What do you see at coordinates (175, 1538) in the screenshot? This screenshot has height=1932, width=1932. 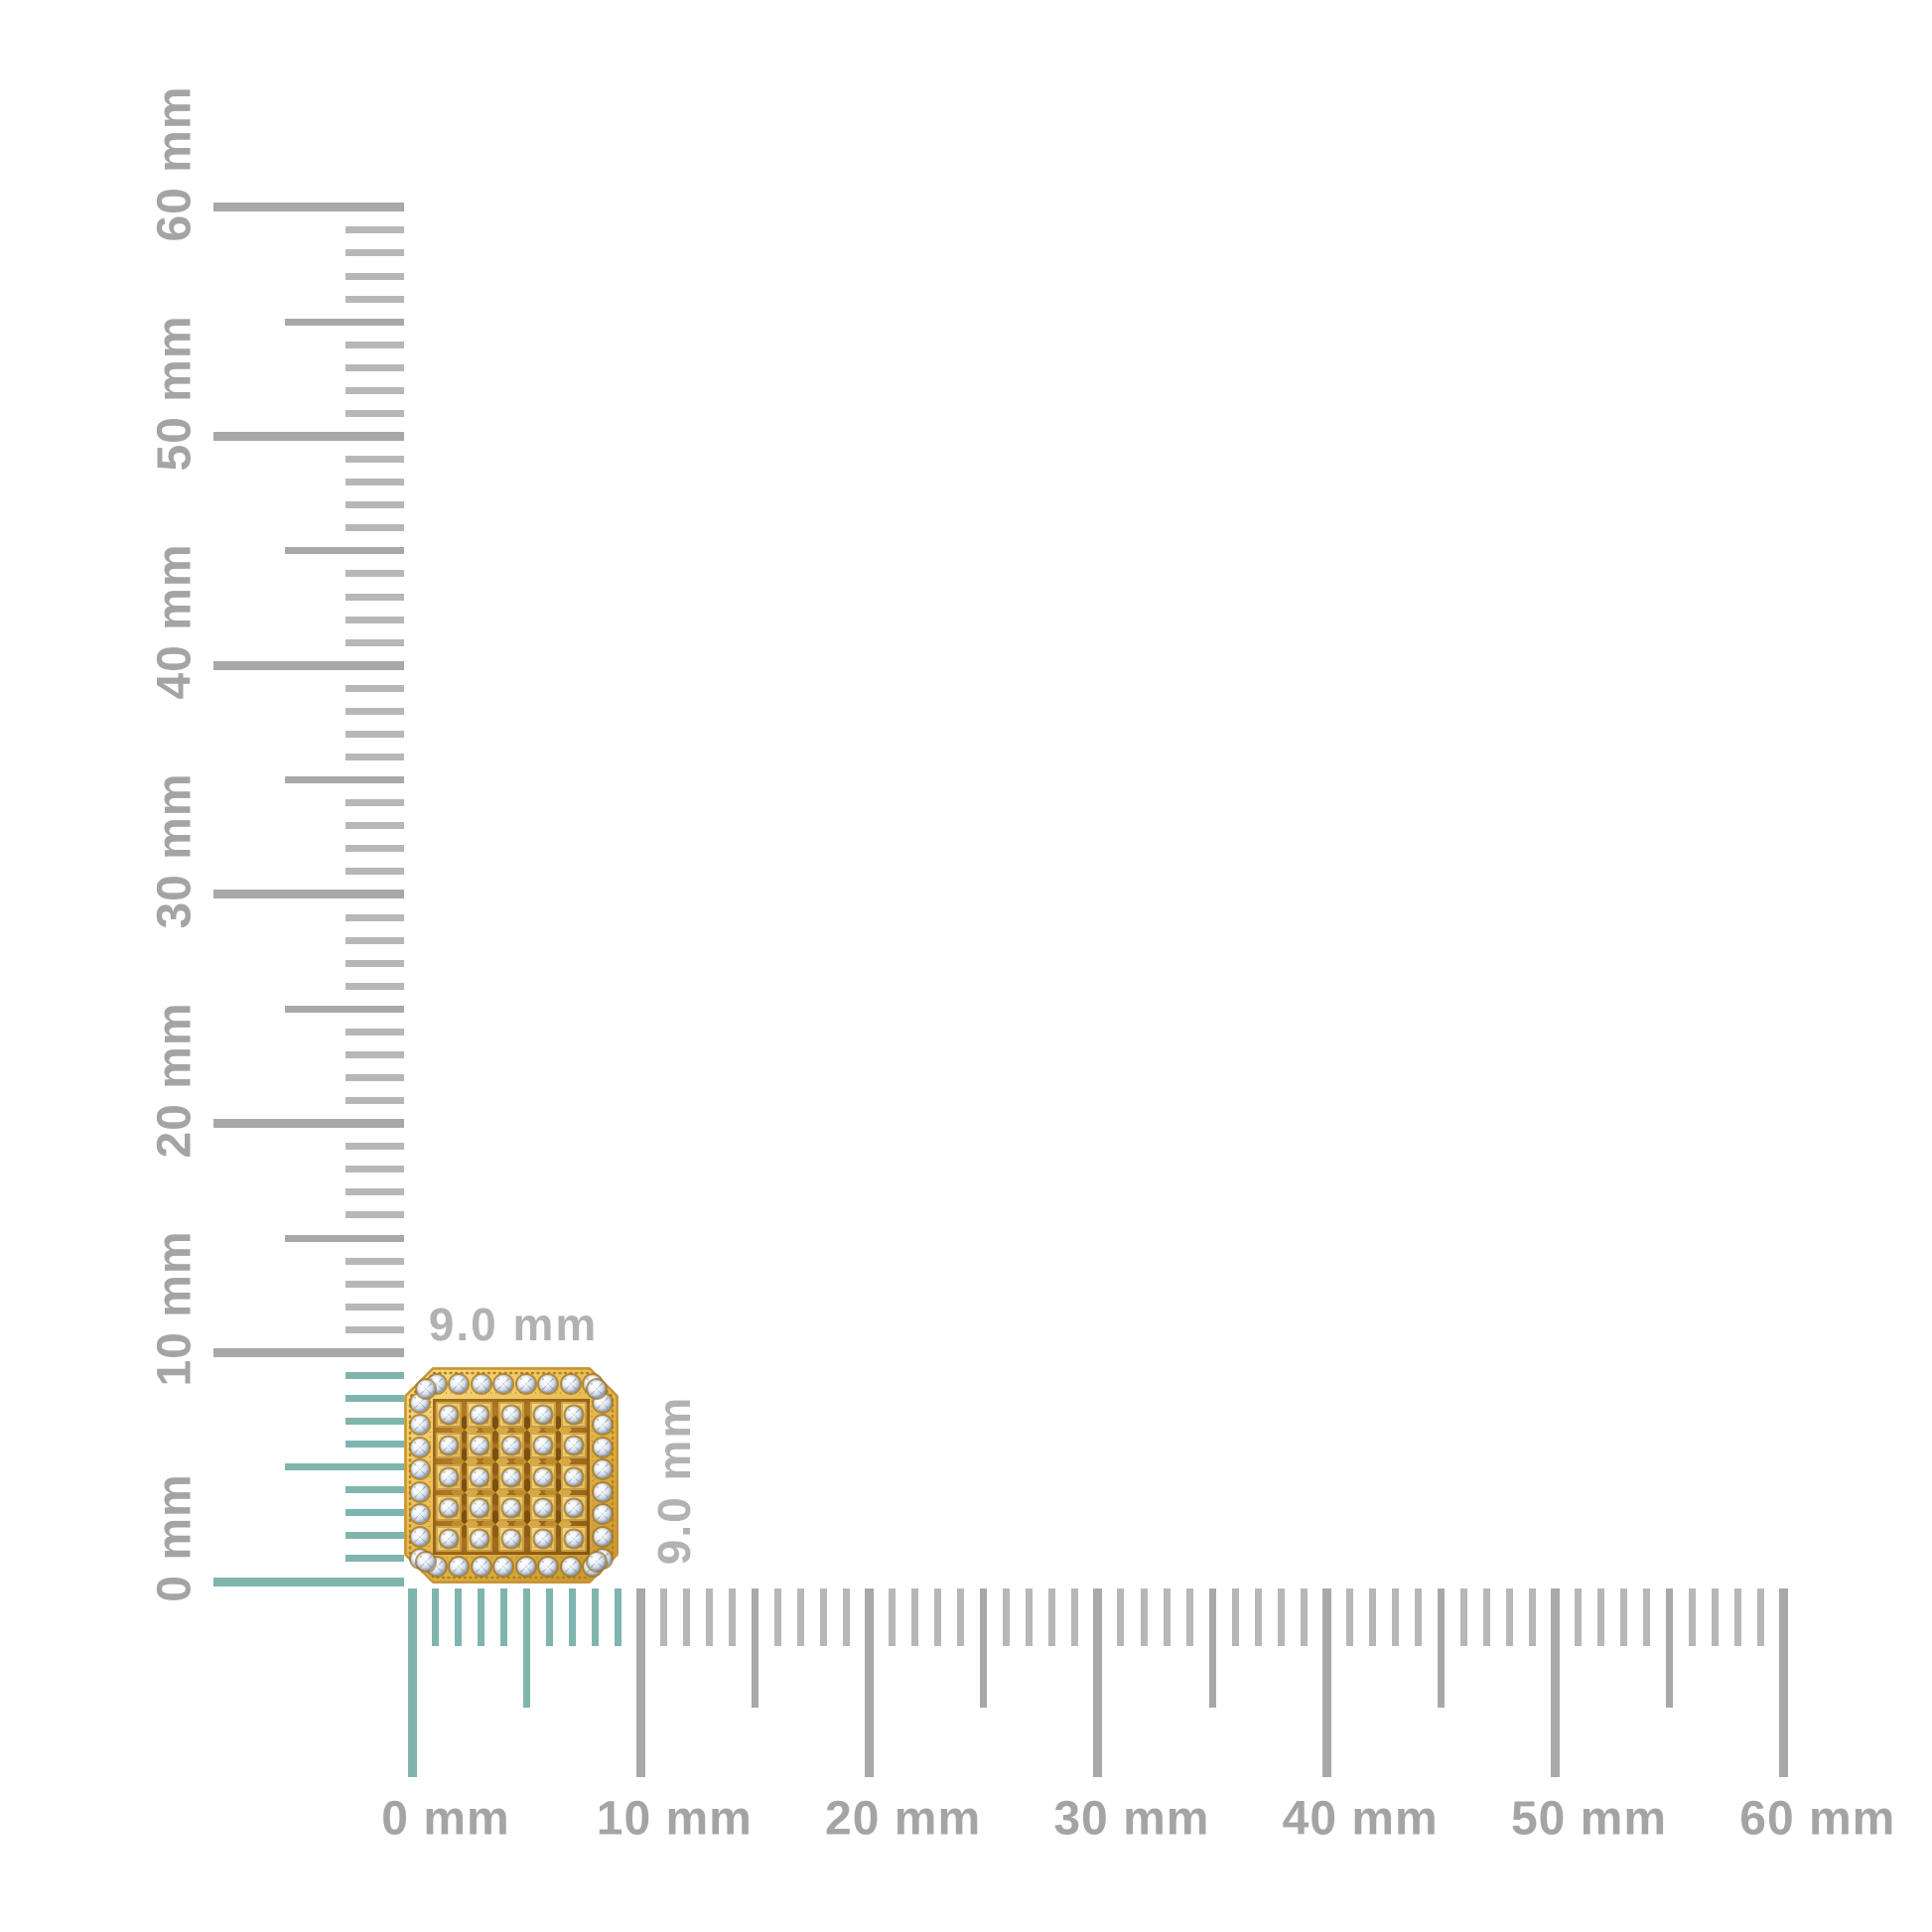 I see `vertical-ruler-label: 0 mm` at bounding box center [175, 1538].